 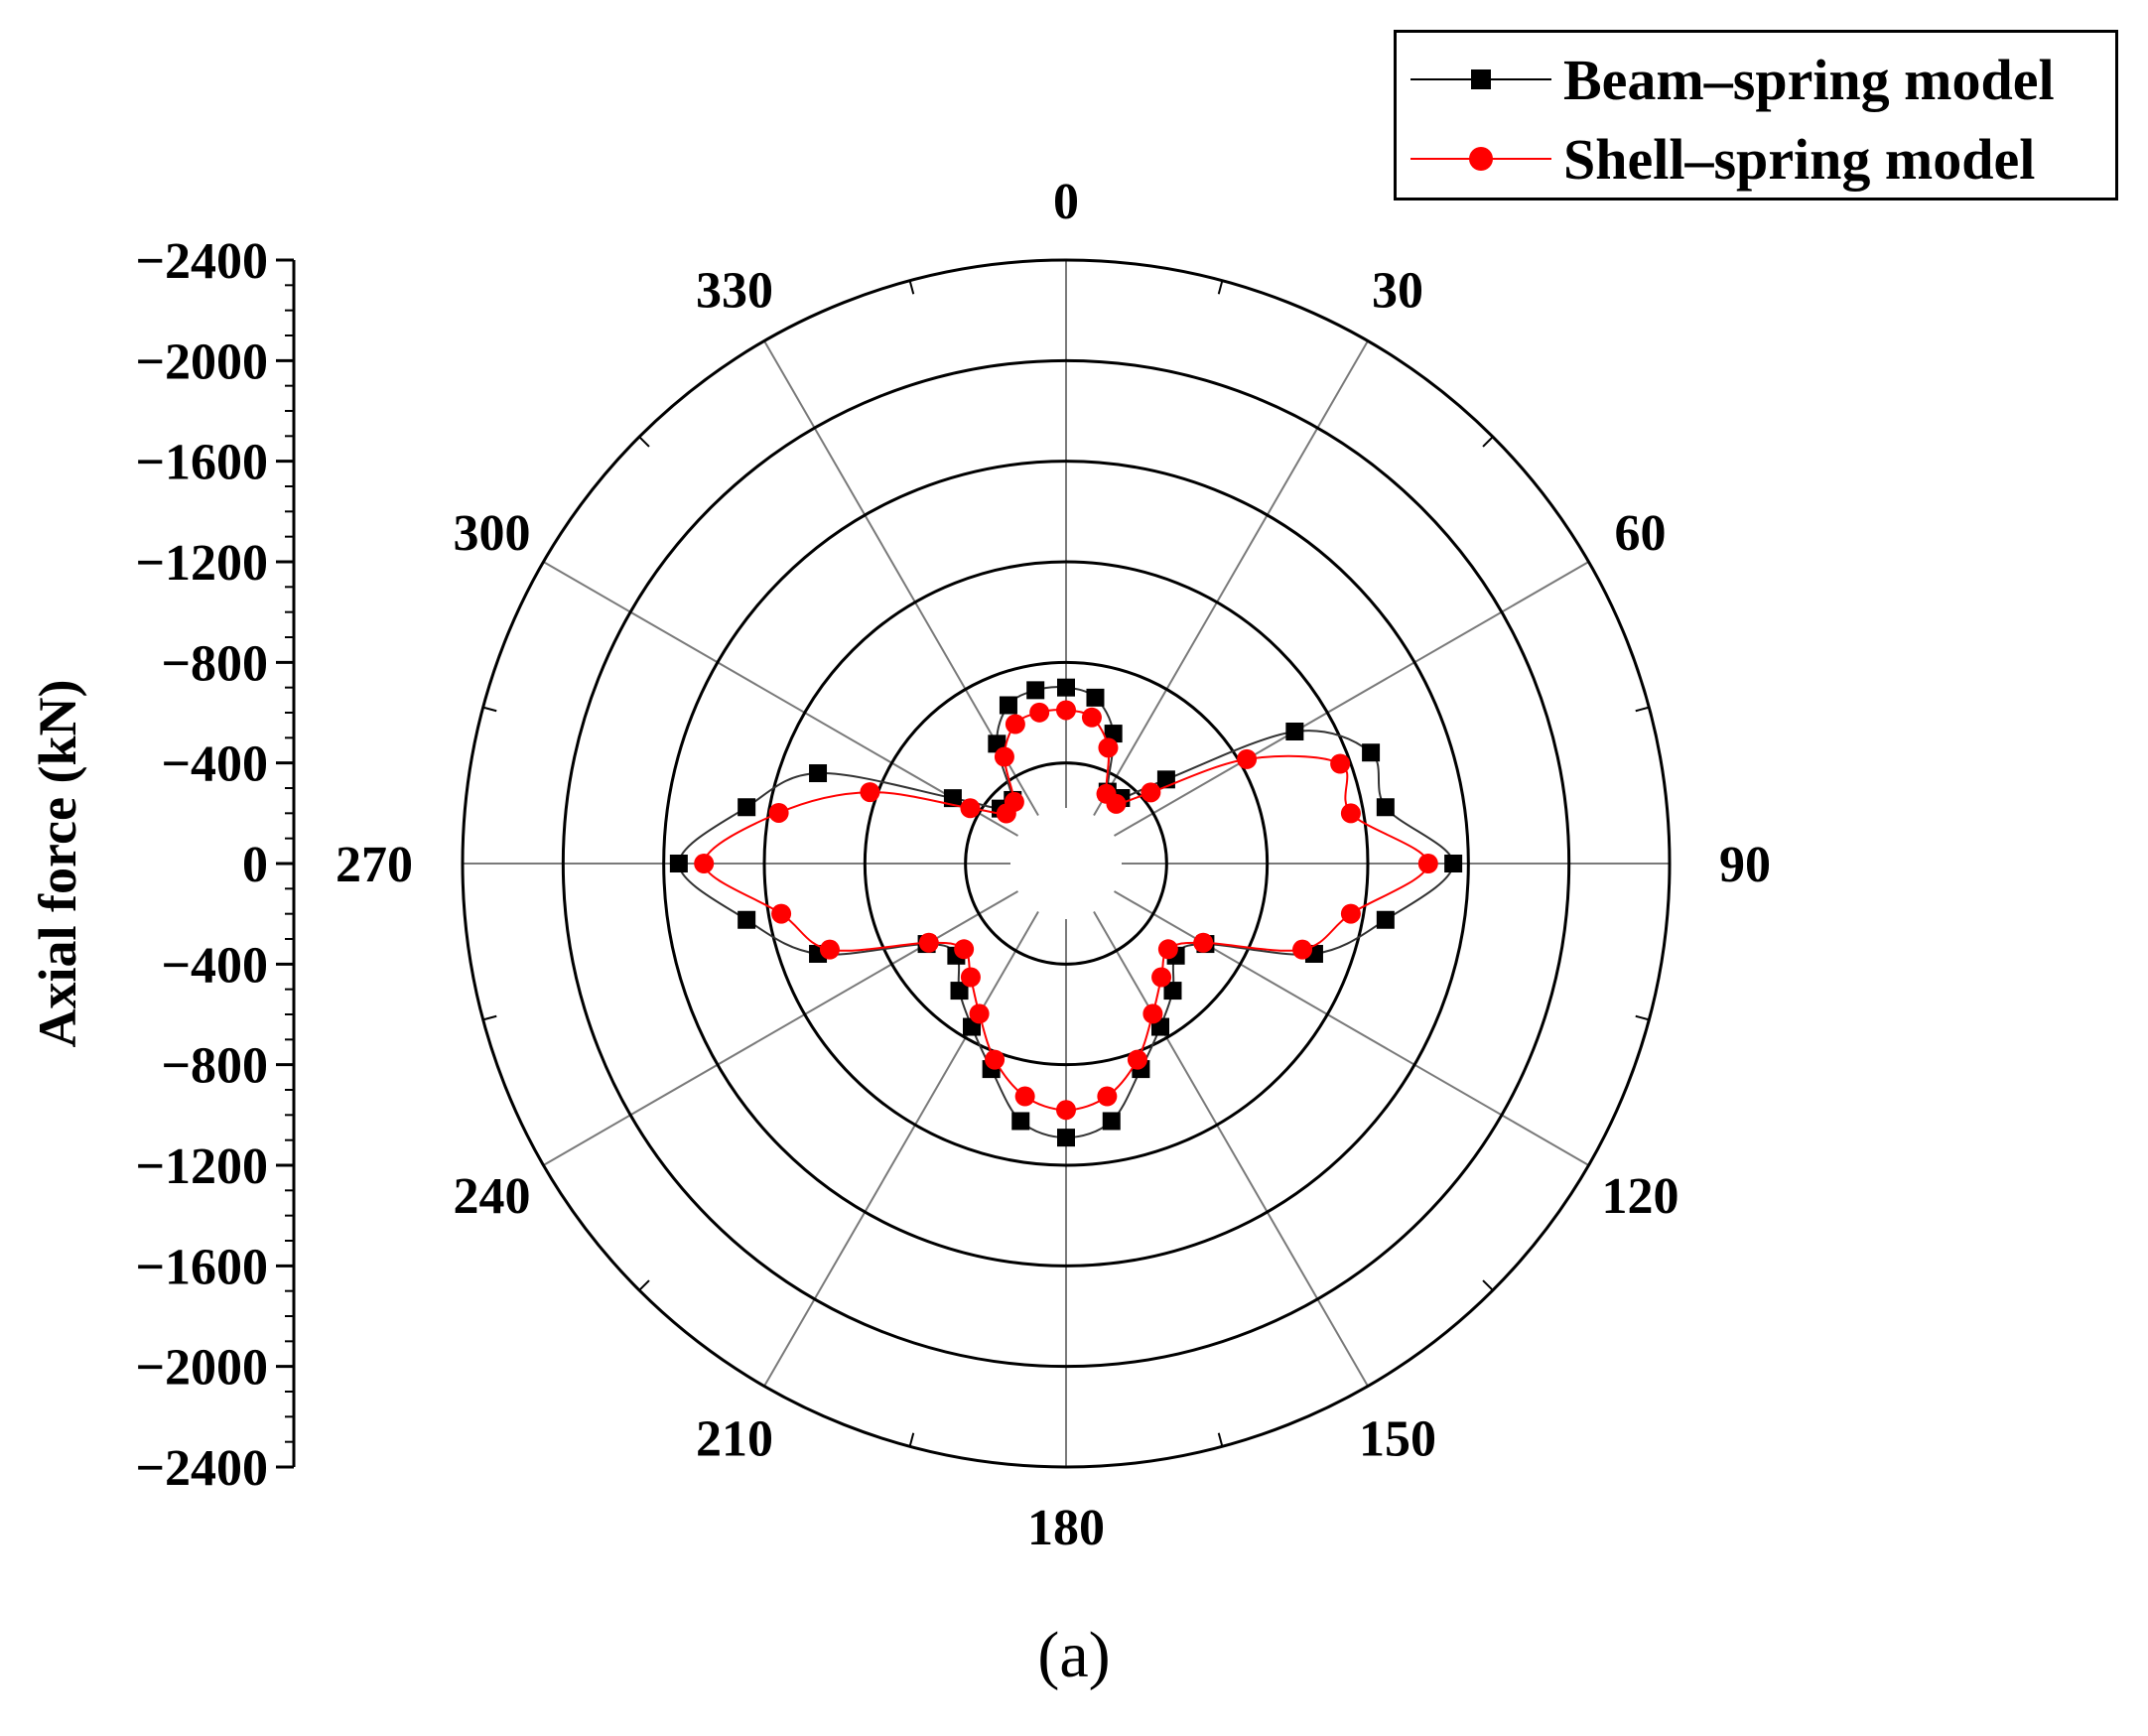 What do you see at coordinates (1066, 1528) in the screenshot?
I see `angular-tick-label: 180` at bounding box center [1066, 1528].